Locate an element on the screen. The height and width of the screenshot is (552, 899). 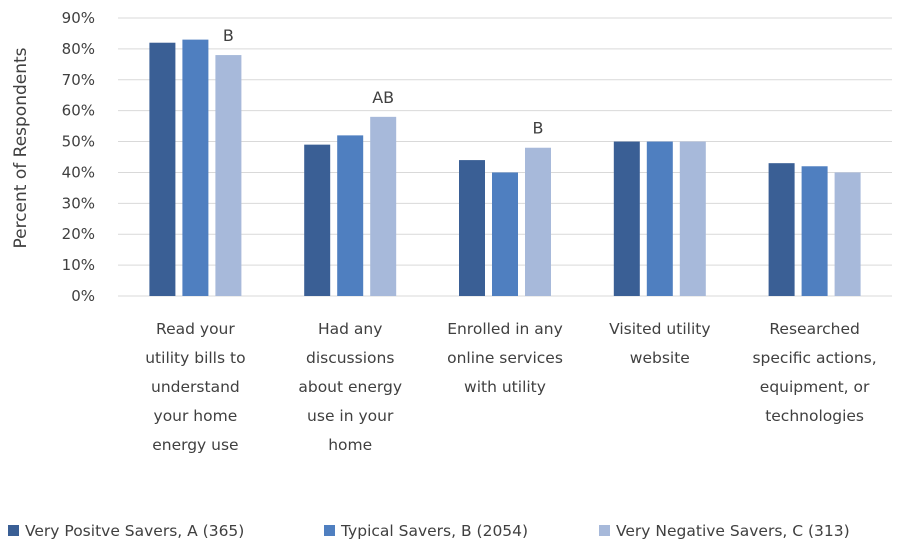
y-tick-label: 30% is located at coordinates (78, 203).